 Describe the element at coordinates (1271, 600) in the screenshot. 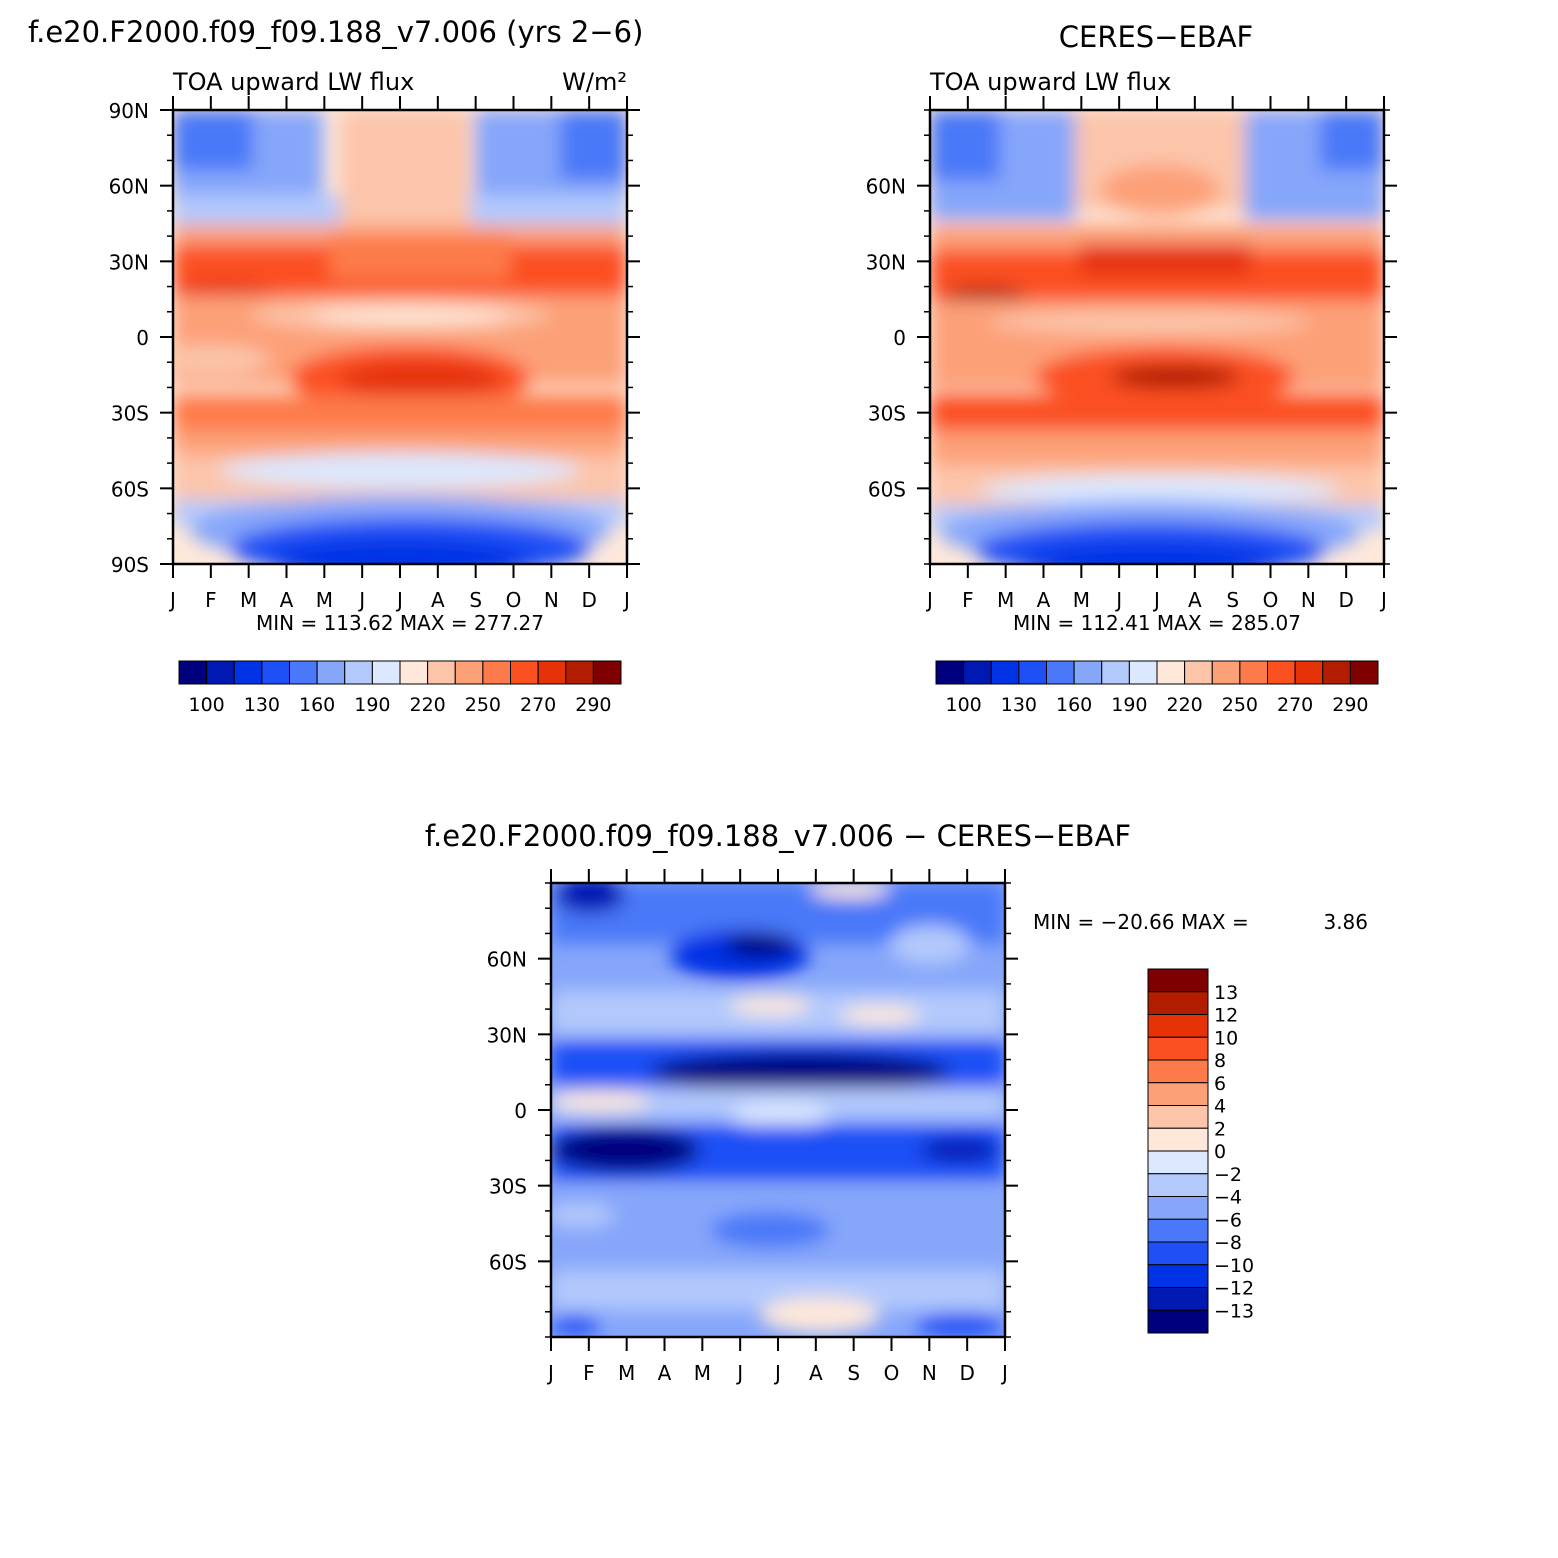

I see `obs-x-tick-label: O` at that location.